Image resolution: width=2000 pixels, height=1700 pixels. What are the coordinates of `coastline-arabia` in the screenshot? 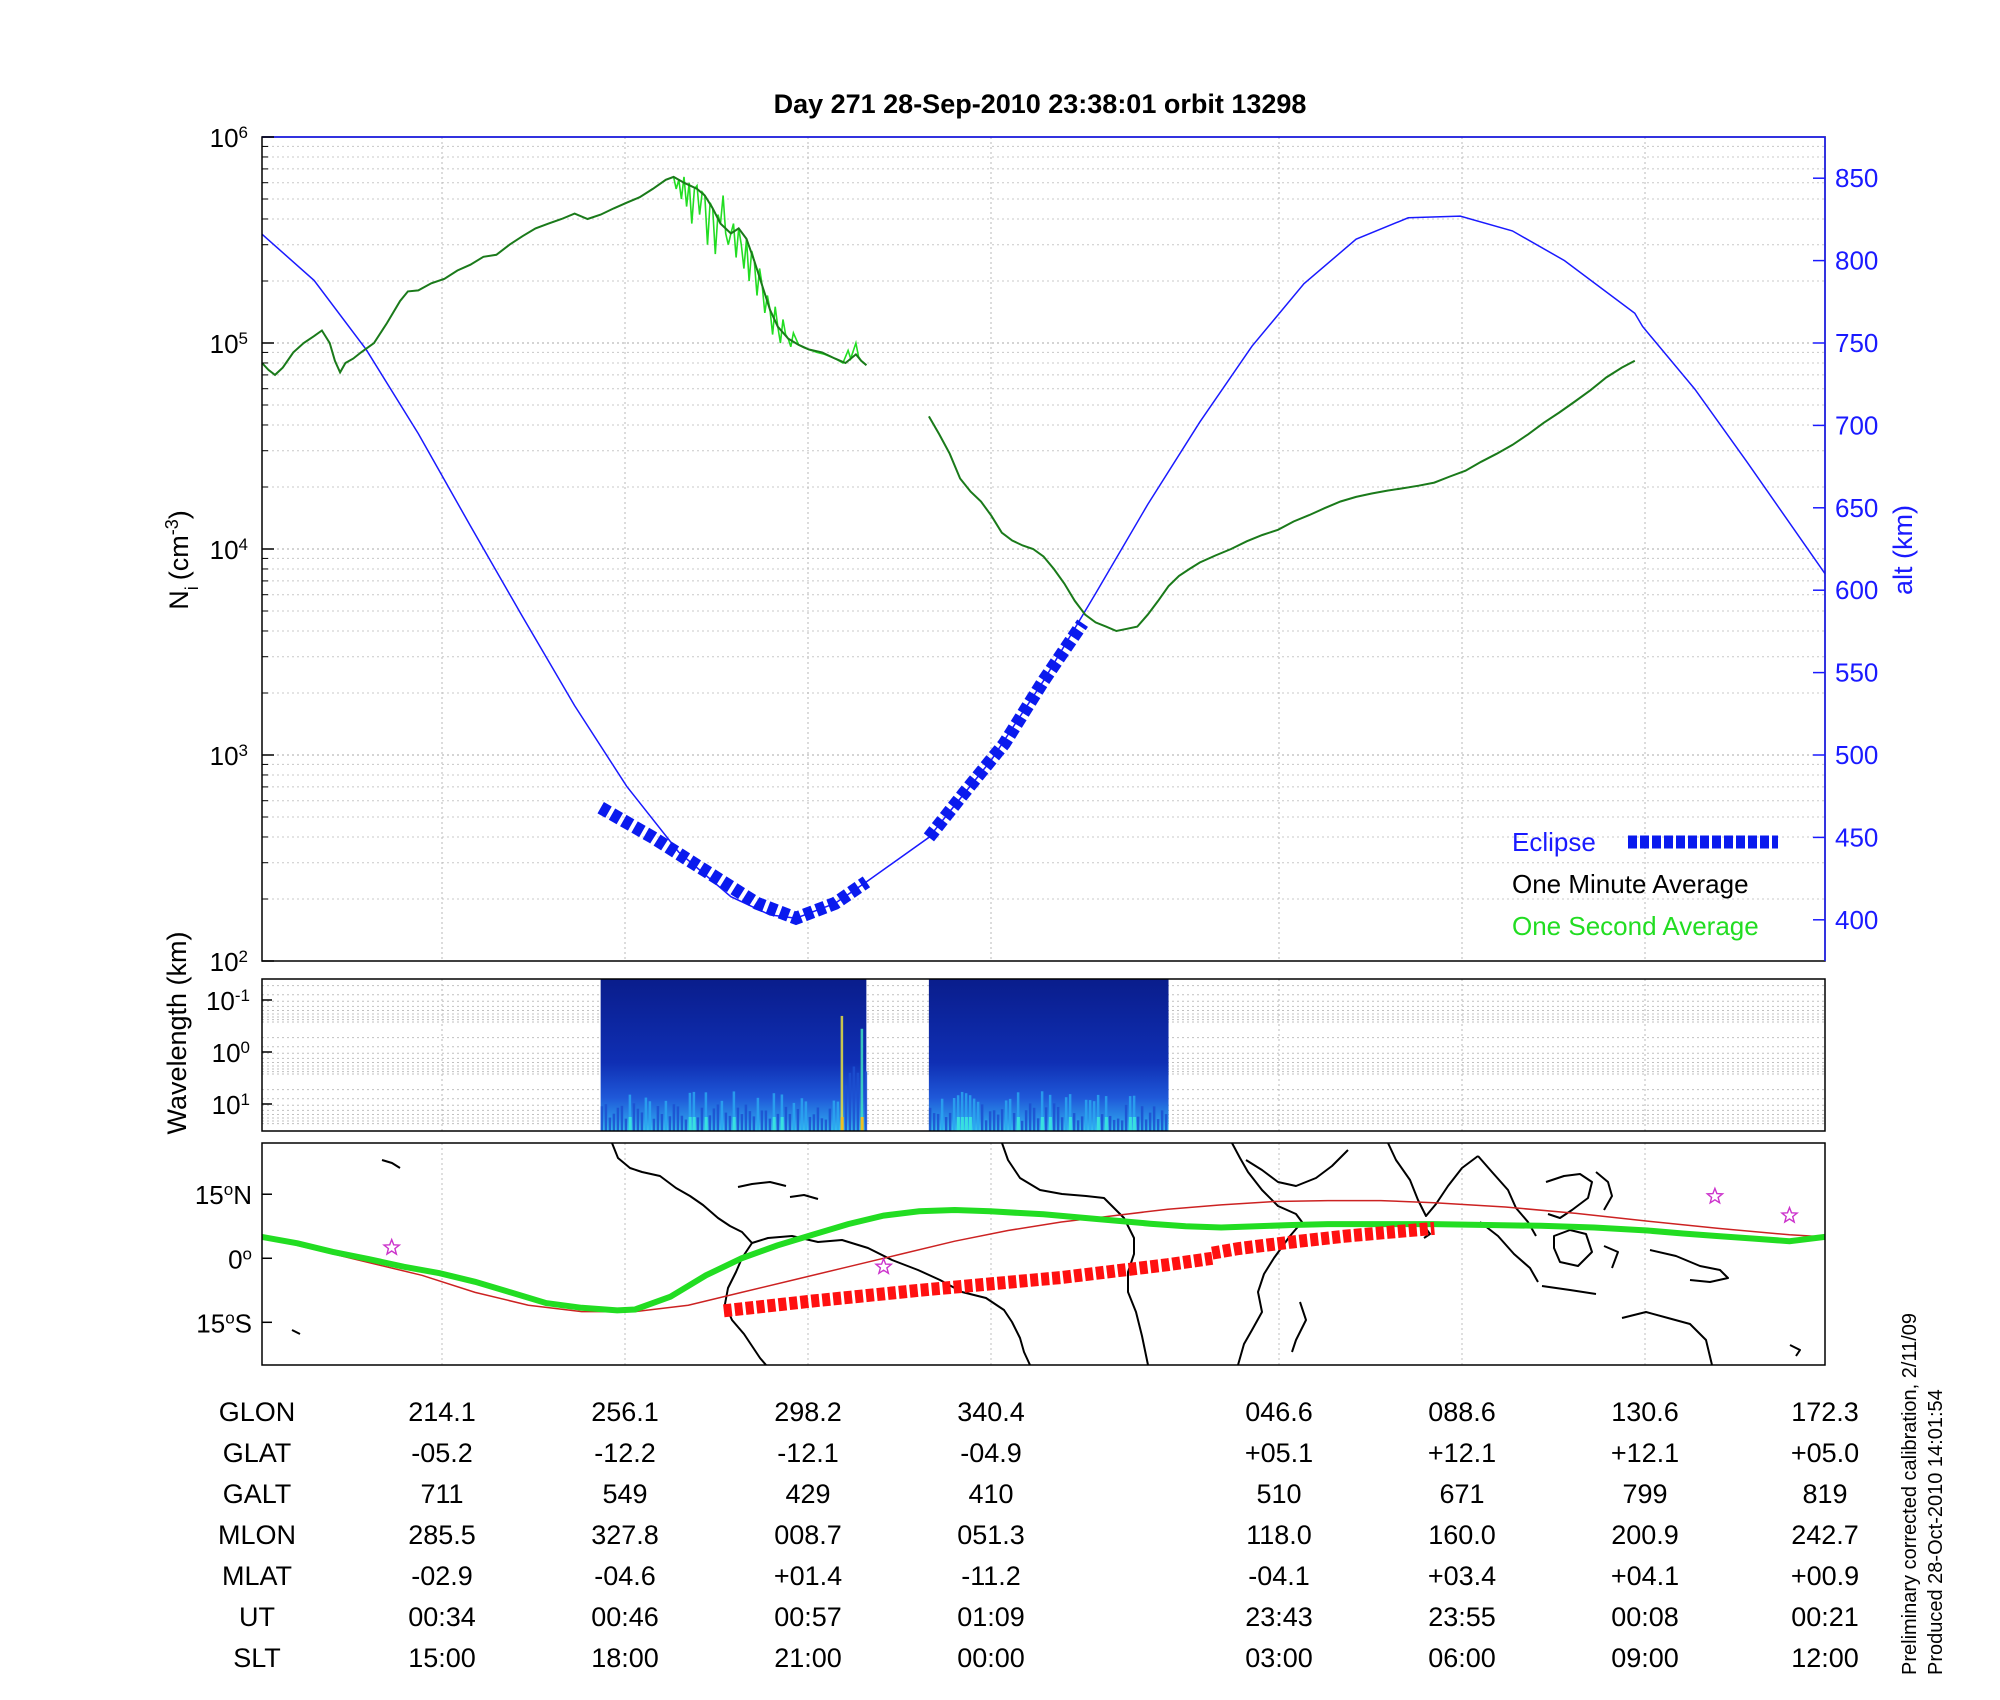 It's located at (1297, 1168).